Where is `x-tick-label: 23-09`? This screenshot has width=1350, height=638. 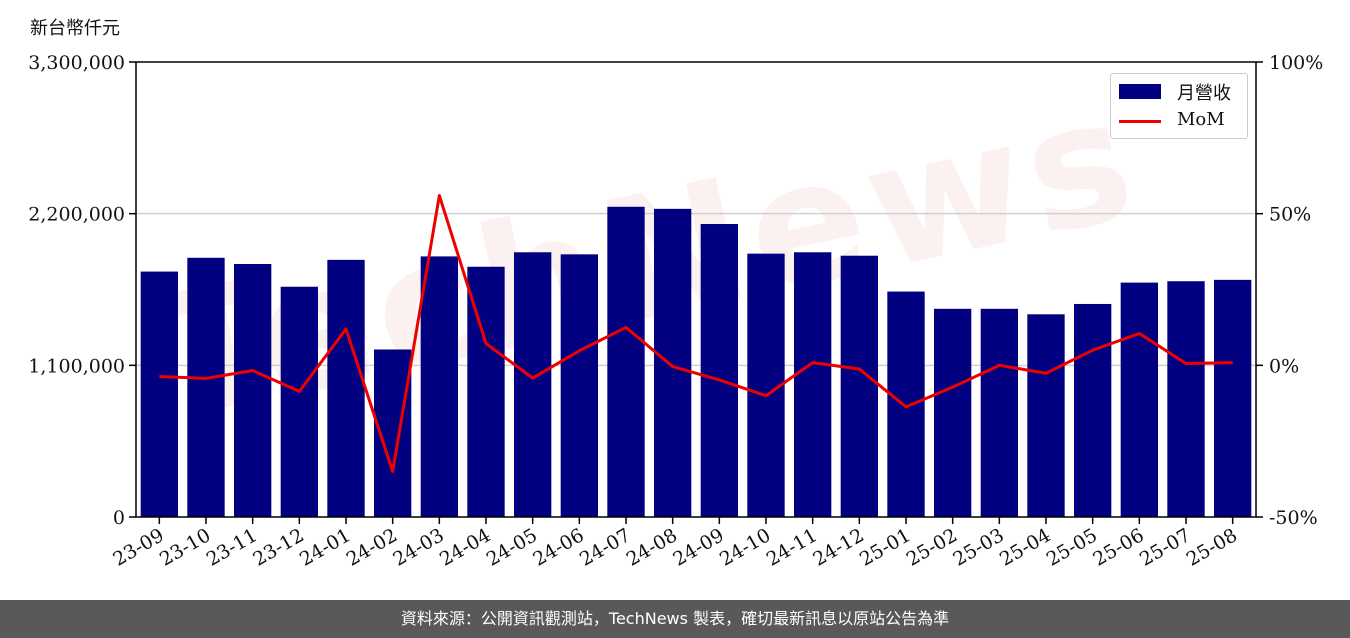 x-tick-label: 23-09 is located at coordinates (138, 547).